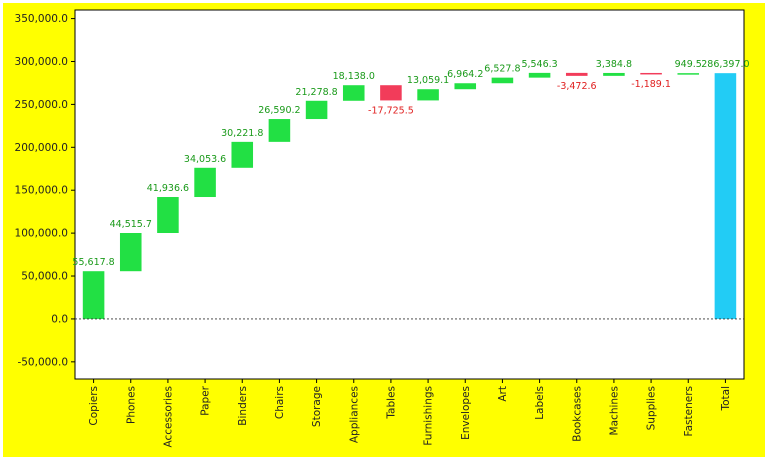 The width and height of the screenshot is (768, 460). Describe the element at coordinates (465, 74) in the screenshot. I see `data-label: 6,964.2` at that location.